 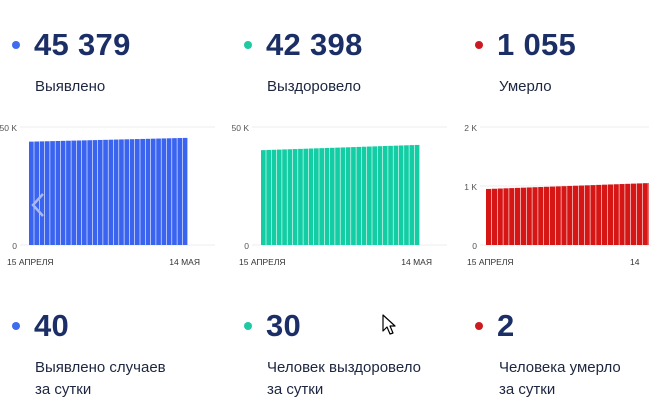 I want to click on daily-detected-label-line2: за сутки, so click(x=63, y=389).